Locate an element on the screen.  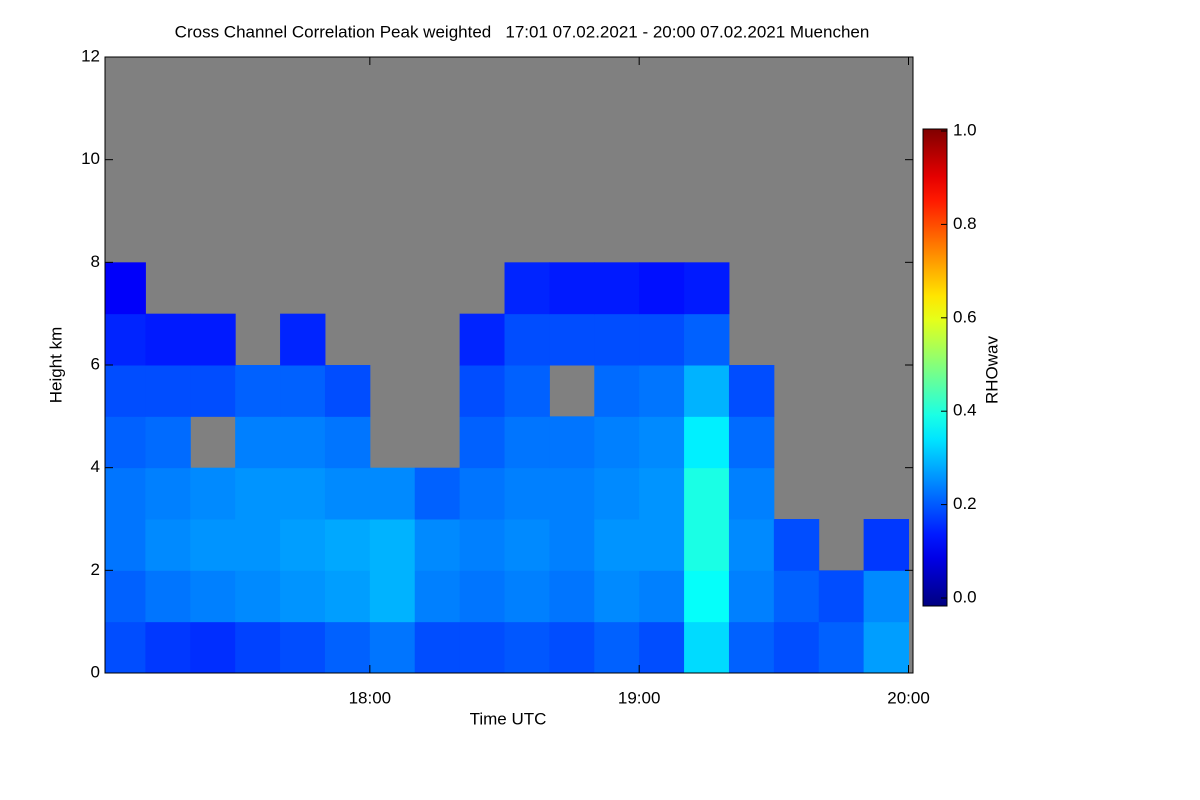
y-tick-label: 10 is located at coordinates (90, 158).